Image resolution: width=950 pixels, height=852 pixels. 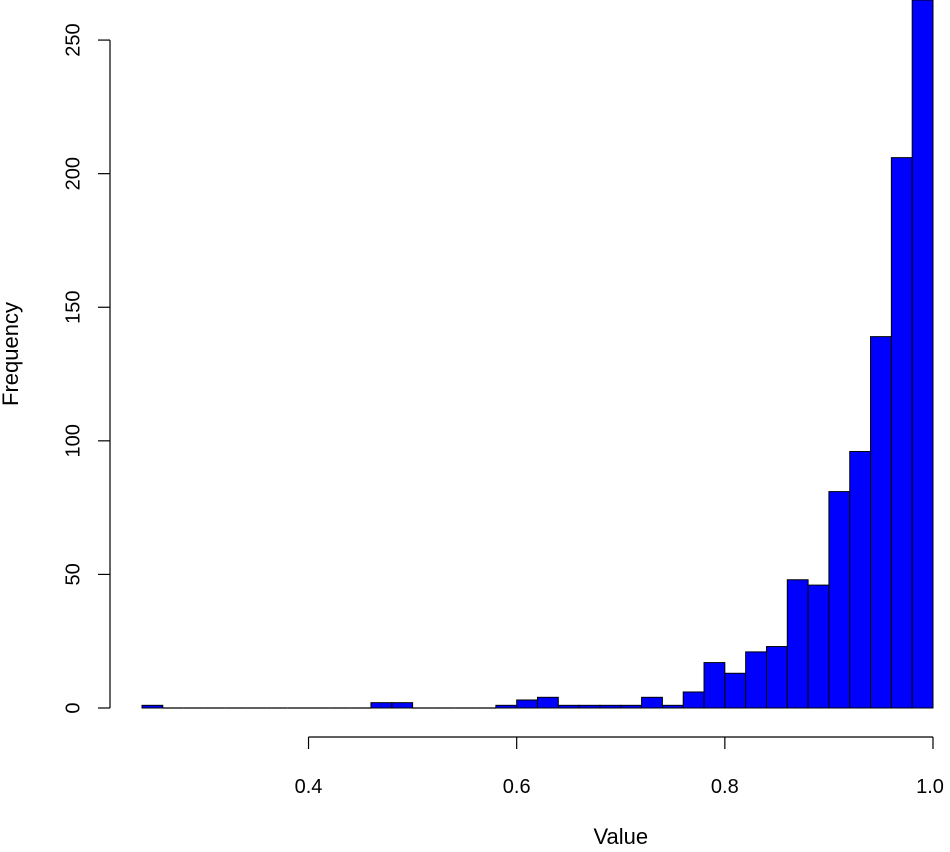 I want to click on y-tick-label: 200, so click(x=73, y=173).